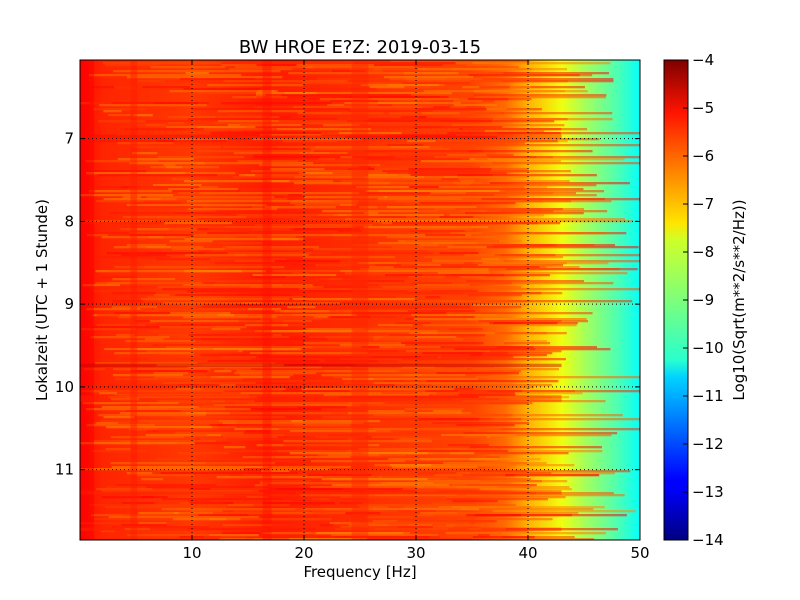 Image resolution: width=800 pixels, height=600 pixels. I want to click on colorbar-tick-label: −14, so click(708, 540).